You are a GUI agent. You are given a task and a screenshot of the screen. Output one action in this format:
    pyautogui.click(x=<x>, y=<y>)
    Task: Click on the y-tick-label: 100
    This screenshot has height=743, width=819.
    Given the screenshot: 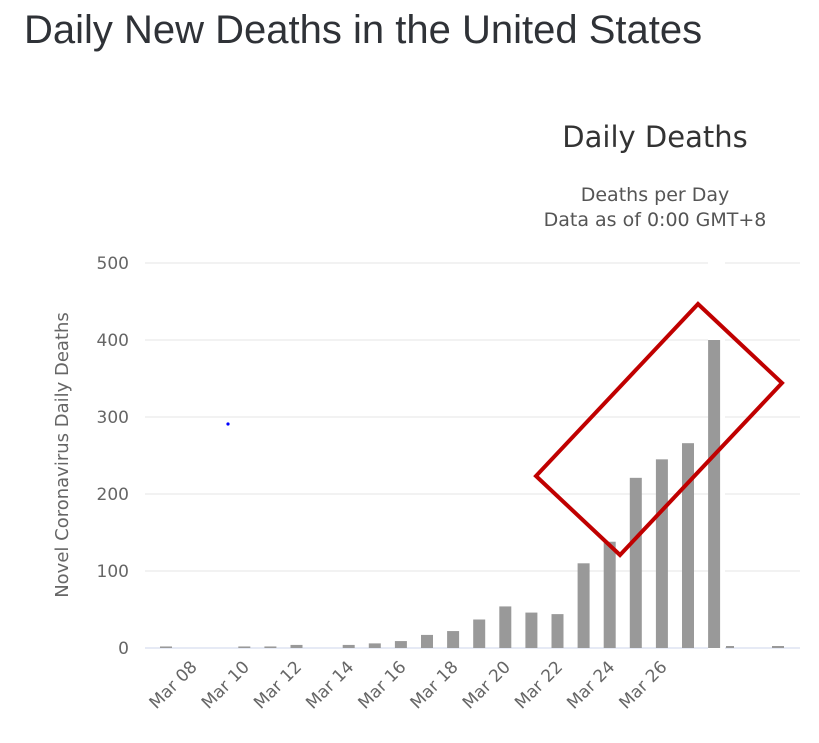 What is the action you would take?
    pyautogui.click(x=113, y=572)
    